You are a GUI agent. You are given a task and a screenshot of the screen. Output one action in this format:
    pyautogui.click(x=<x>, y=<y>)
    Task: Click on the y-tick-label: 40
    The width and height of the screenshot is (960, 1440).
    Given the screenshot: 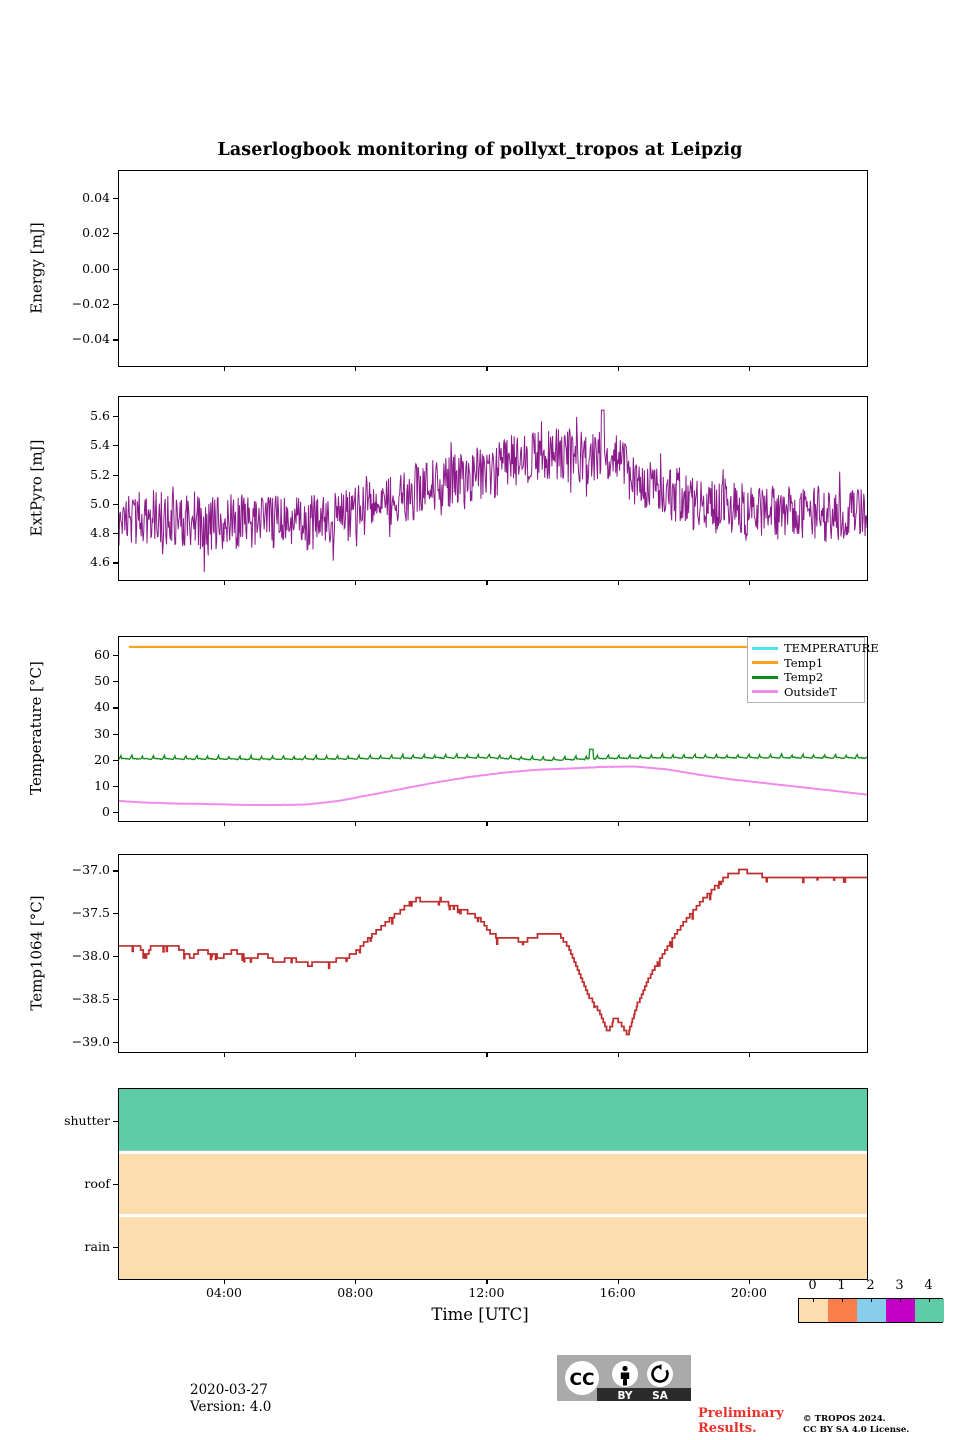 What is the action you would take?
    pyautogui.click(x=102, y=707)
    